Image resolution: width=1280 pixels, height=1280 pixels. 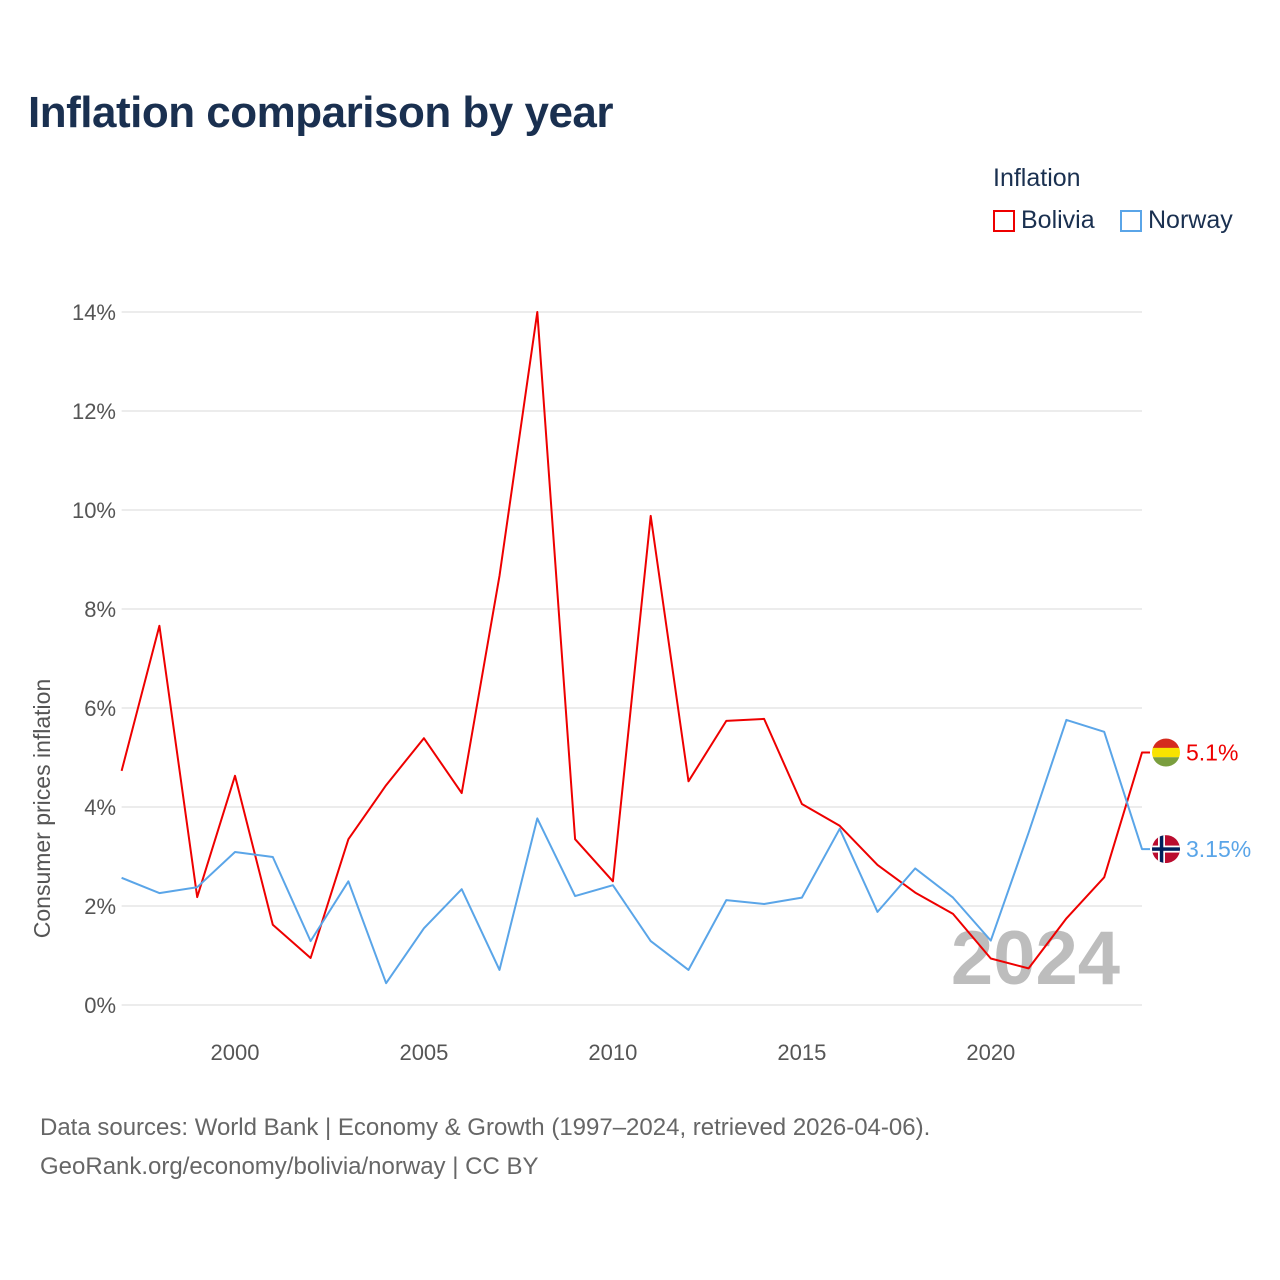 I want to click on y-axis-label: Consumer prices inflation, so click(x=42, y=809).